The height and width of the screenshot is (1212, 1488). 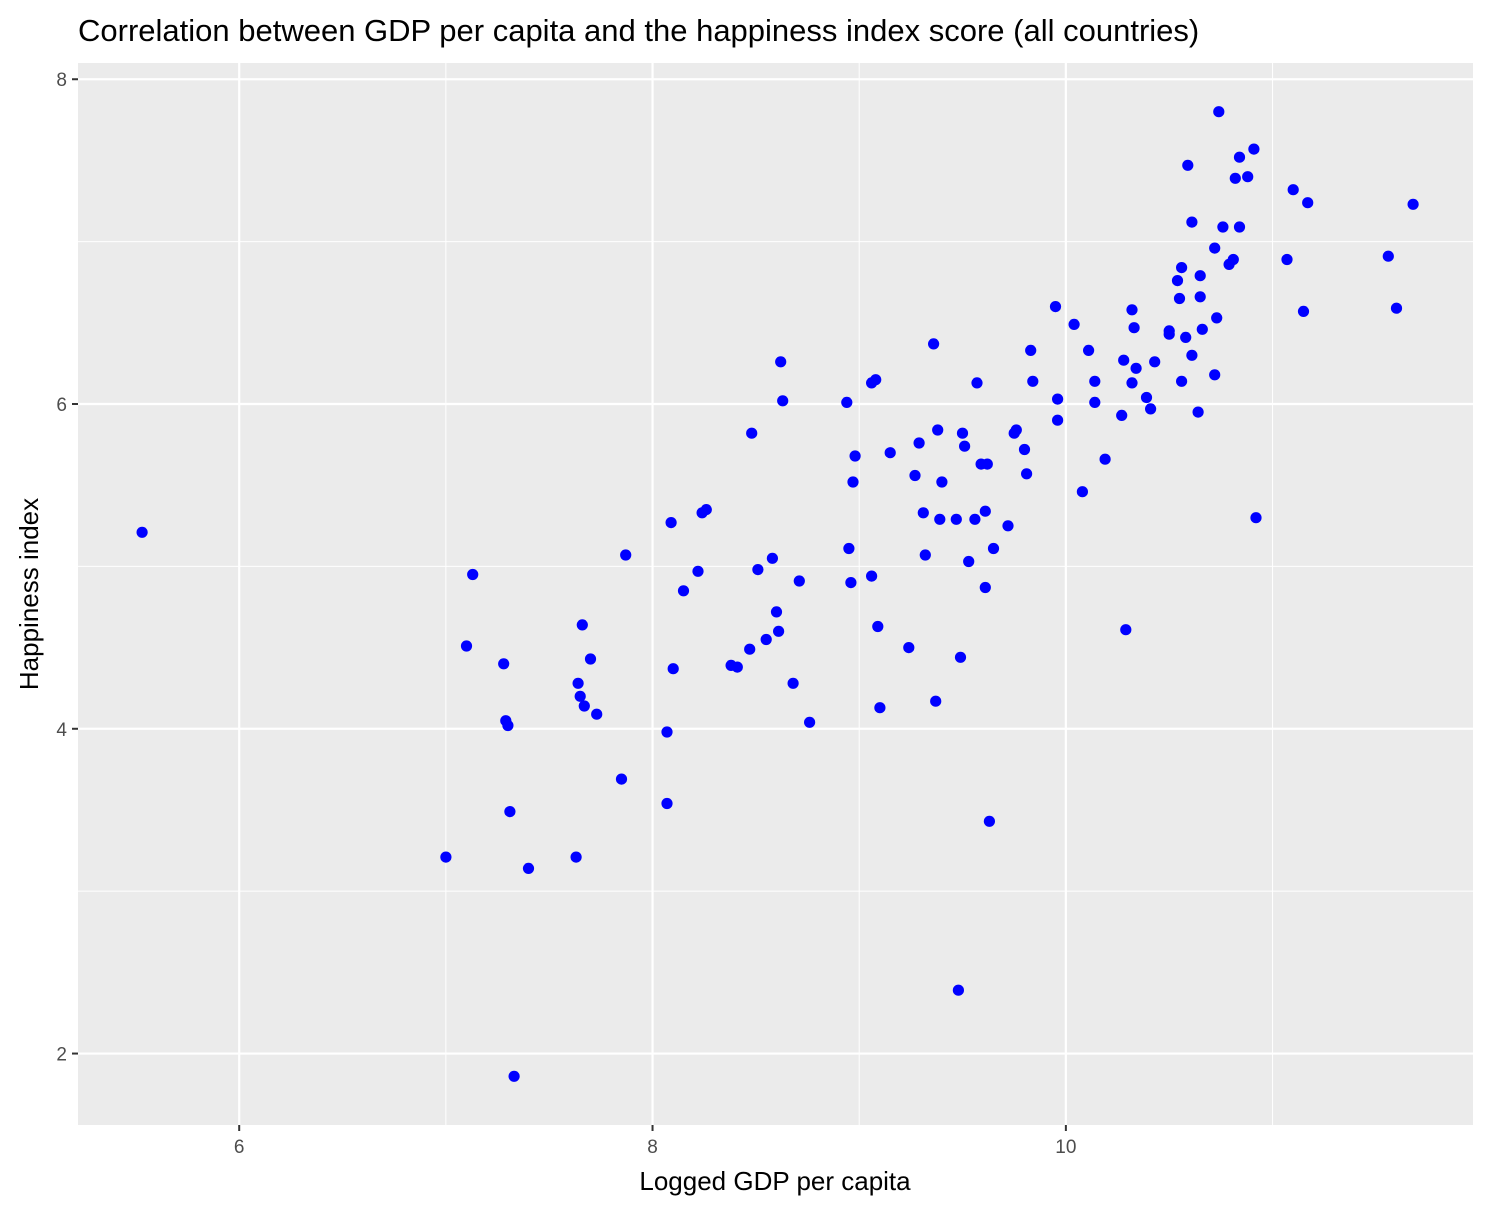 I want to click on x-tick-label: 10, so click(x=1065, y=1147).